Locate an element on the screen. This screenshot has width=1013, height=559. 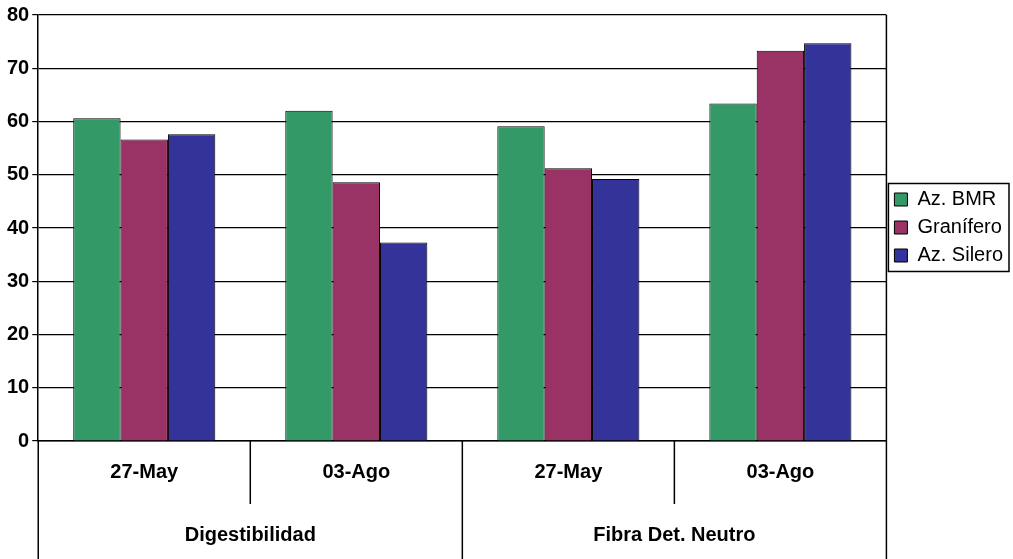
y-tick-label: 40 is located at coordinates (18, 226).